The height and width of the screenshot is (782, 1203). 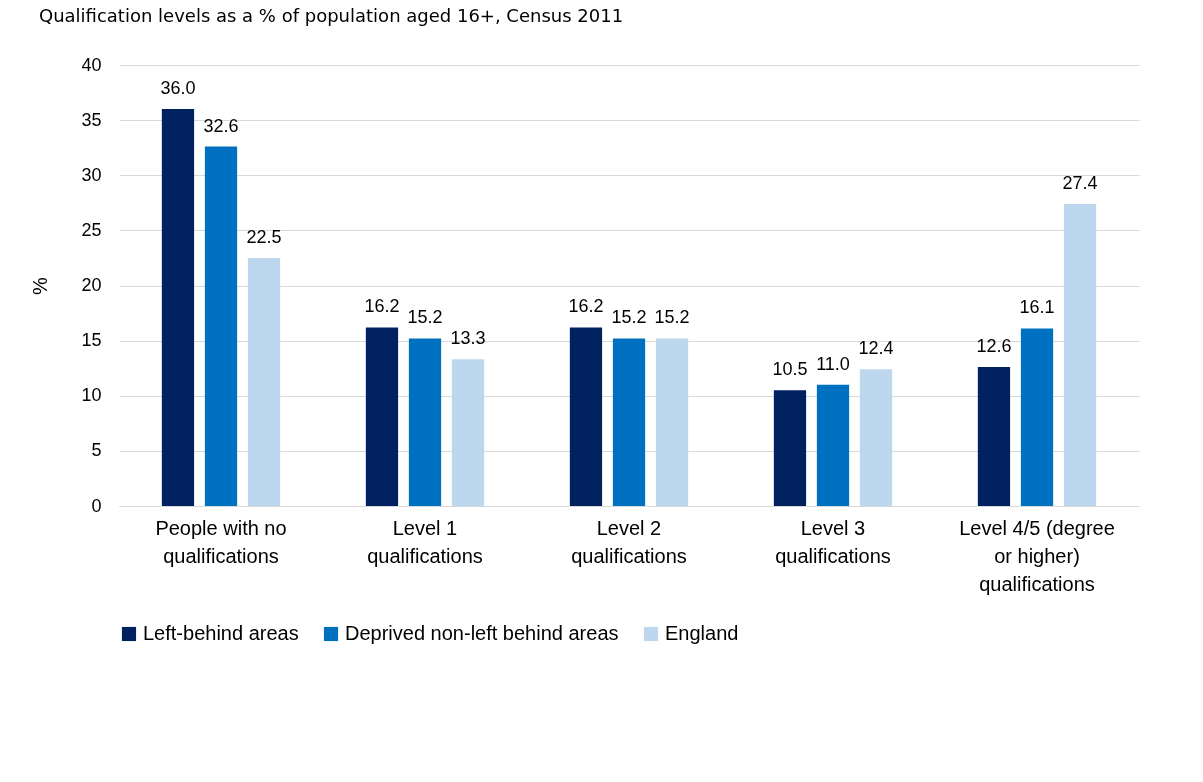 What do you see at coordinates (1080, 182) in the screenshot?
I see `data-label: 27.4` at bounding box center [1080, 182].